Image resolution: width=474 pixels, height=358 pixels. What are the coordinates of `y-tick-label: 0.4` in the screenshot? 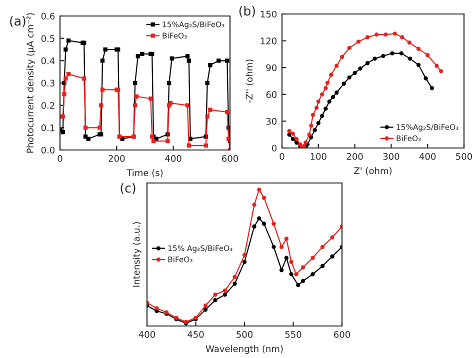 It's located at (48, 60).